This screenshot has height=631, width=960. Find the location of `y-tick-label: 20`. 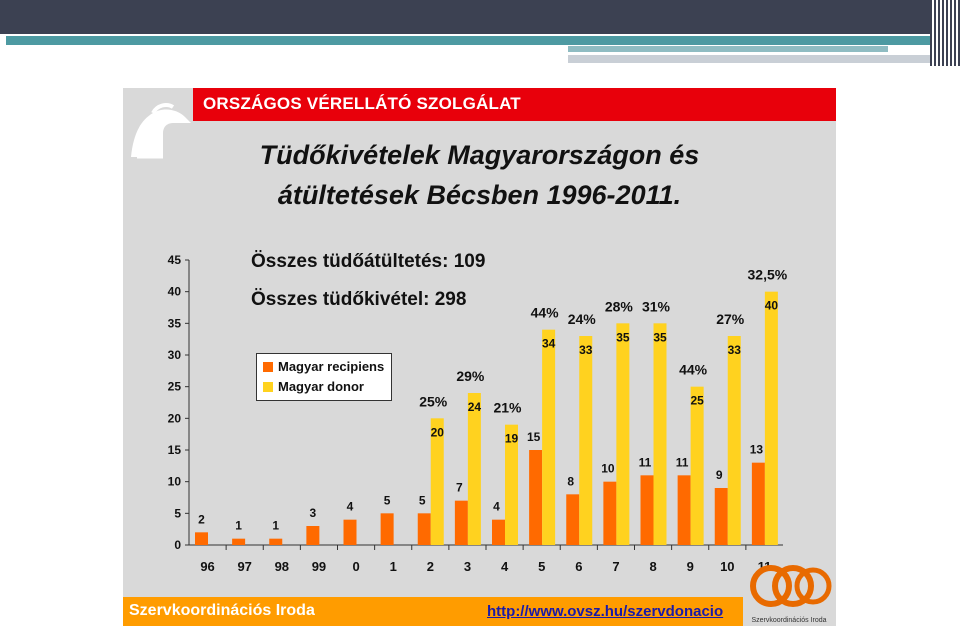

y-tick-label: 20 is located at coordinates (175, 418).